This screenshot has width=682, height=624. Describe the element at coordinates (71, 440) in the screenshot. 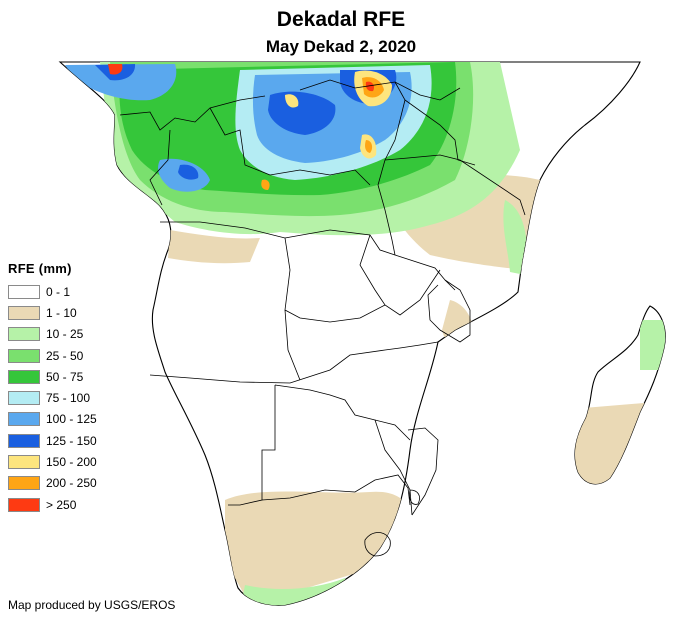

I see `legend-label: 125 - 150` at that location.